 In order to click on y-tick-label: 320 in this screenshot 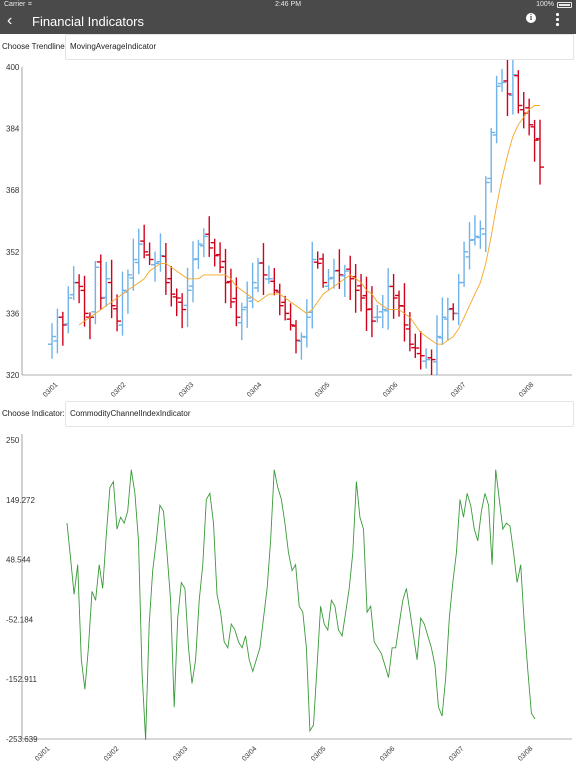, I will do `click(13, 375)`.